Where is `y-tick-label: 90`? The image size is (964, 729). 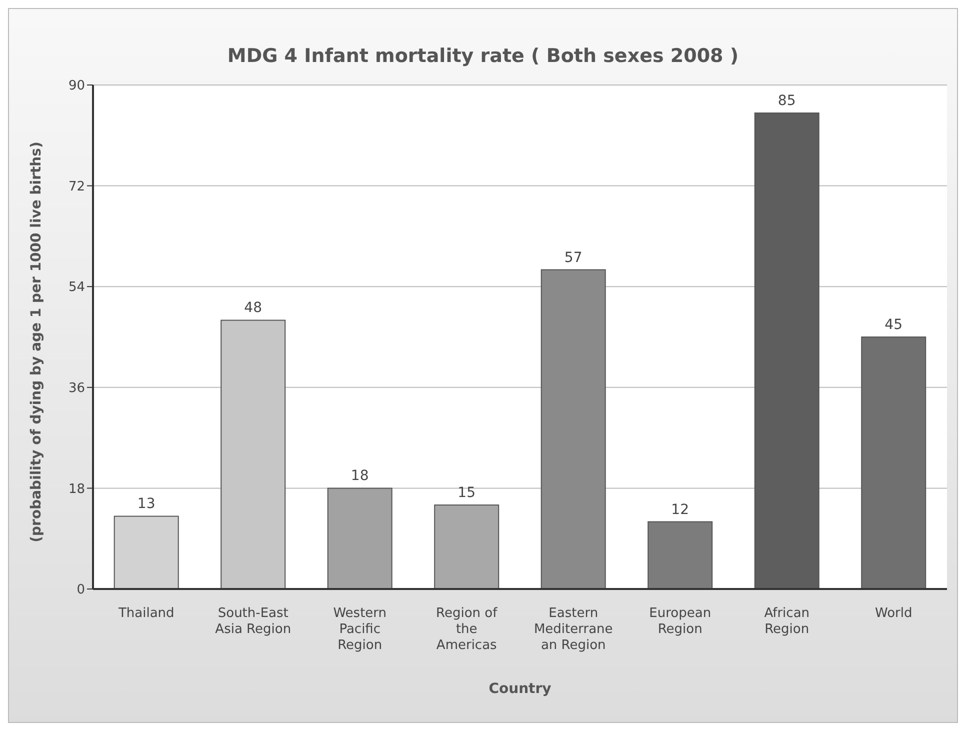 y-tick-label: 90 is located at coordinates (76, 86).